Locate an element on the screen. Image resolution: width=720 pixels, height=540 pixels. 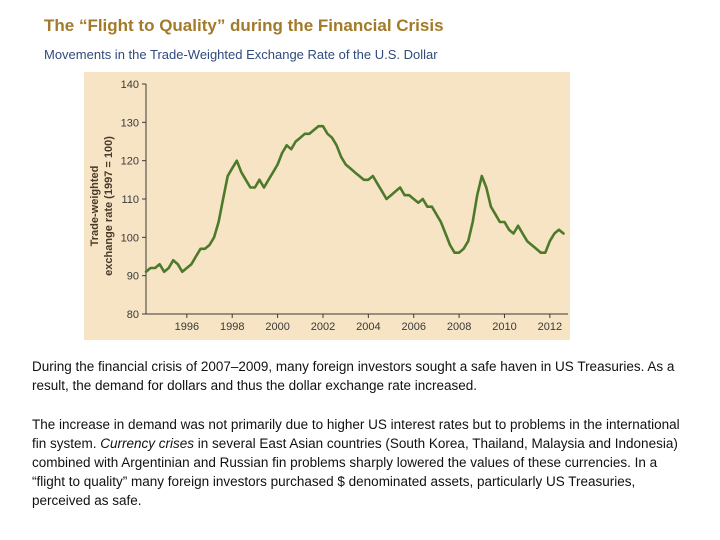
x-tick-label: 2008 is located at coordinates (459, 327).